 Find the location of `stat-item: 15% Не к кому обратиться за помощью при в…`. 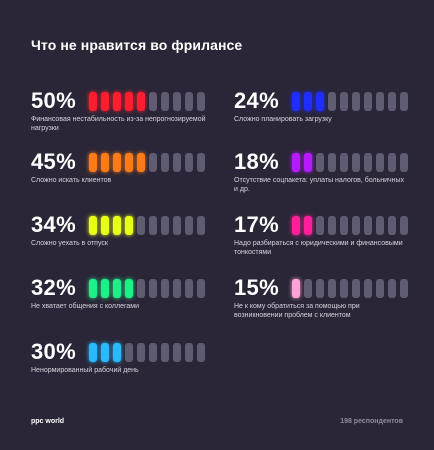

stat-item: 15% Не к кому обратиться за помощью при в… is located at coordinates (324, 298).